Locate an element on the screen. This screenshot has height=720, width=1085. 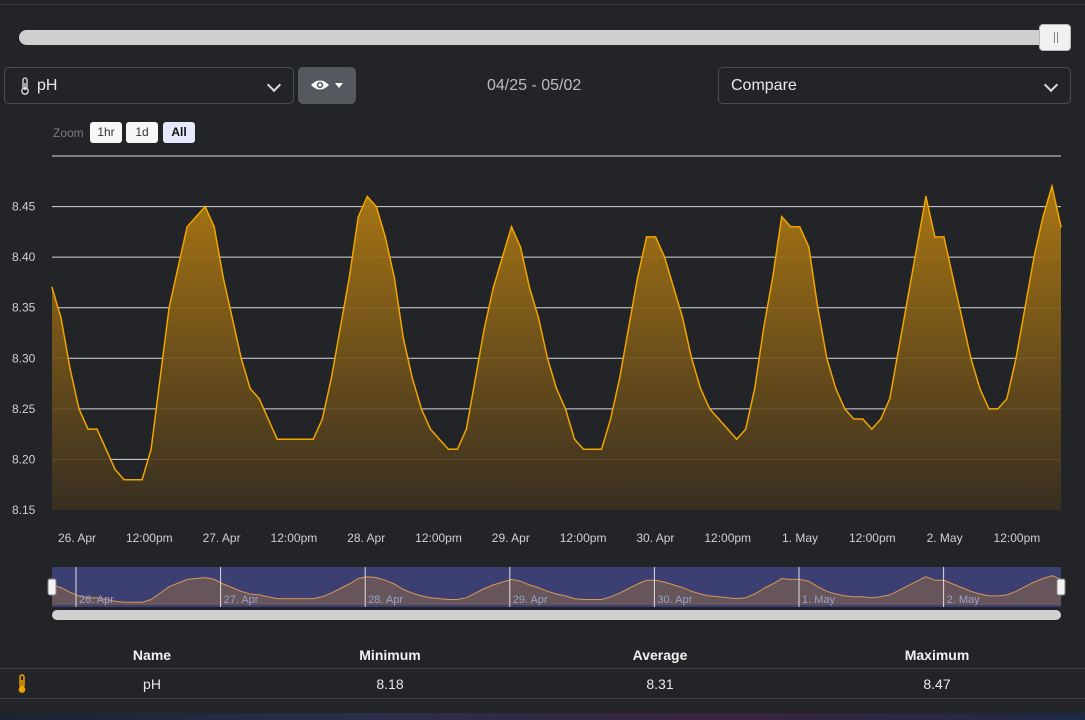
x-tick-label: 27. Apr is located at coordinates (222, 538).